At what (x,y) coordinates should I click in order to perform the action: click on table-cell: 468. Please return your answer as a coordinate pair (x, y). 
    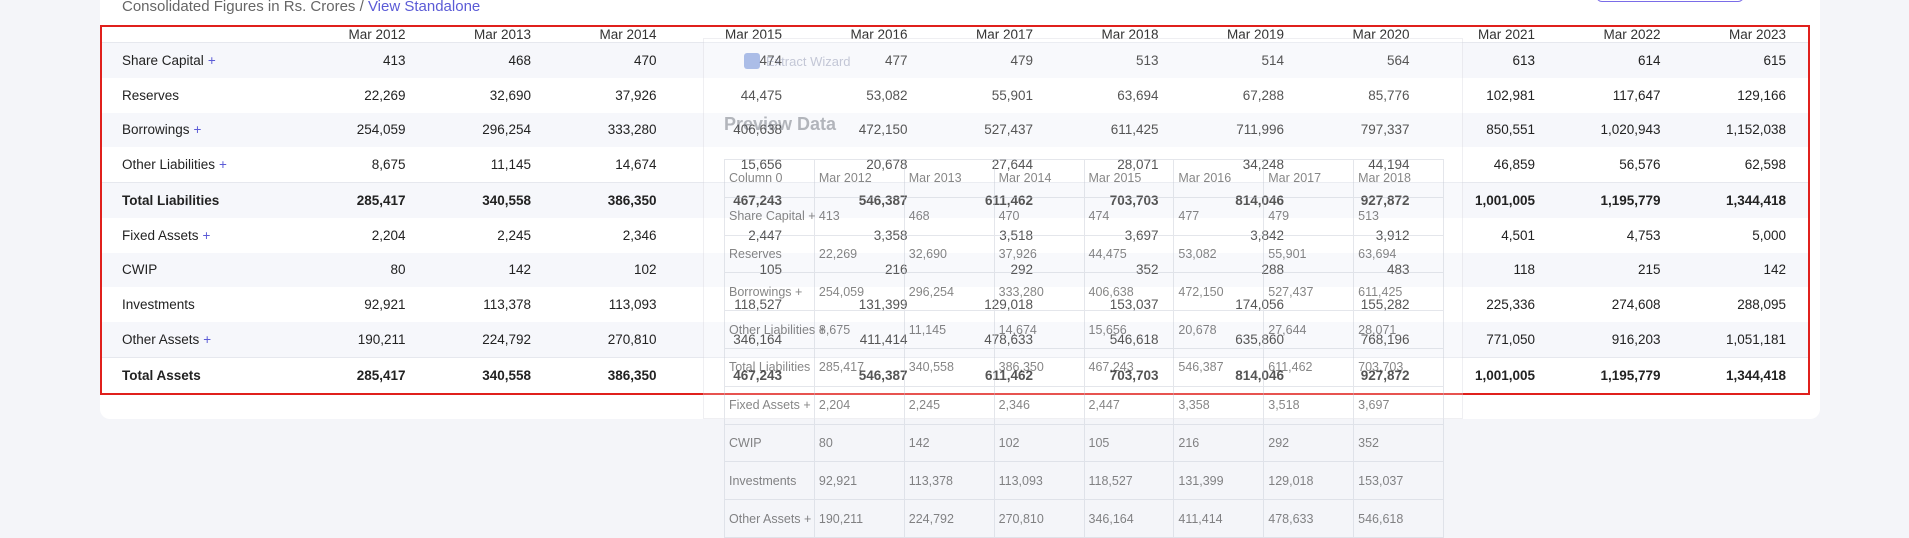
    Looking at the image, I should click on (490, 60).